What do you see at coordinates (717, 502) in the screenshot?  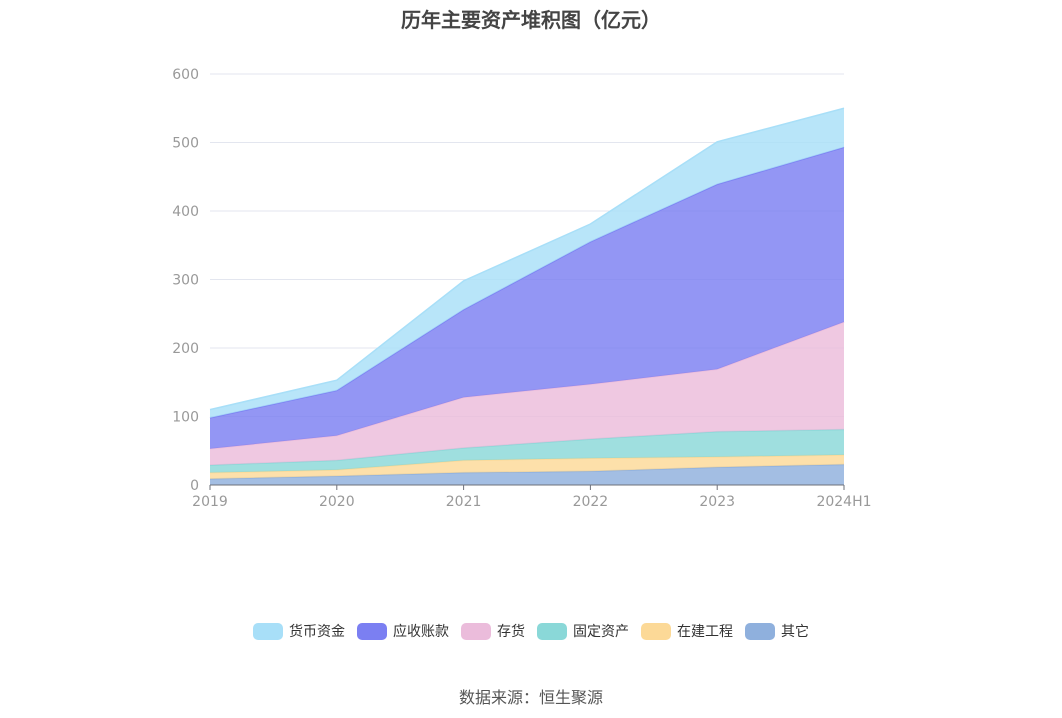 I see `x-tick-label: 2023` at bounding box center [717, 502].